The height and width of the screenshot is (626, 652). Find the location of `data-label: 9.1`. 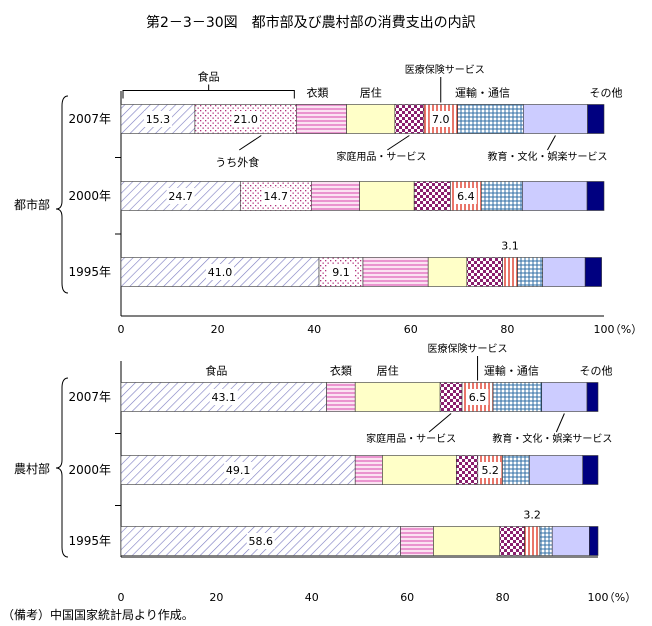

data-label: 9.1 is located at coordinates (341, 272).